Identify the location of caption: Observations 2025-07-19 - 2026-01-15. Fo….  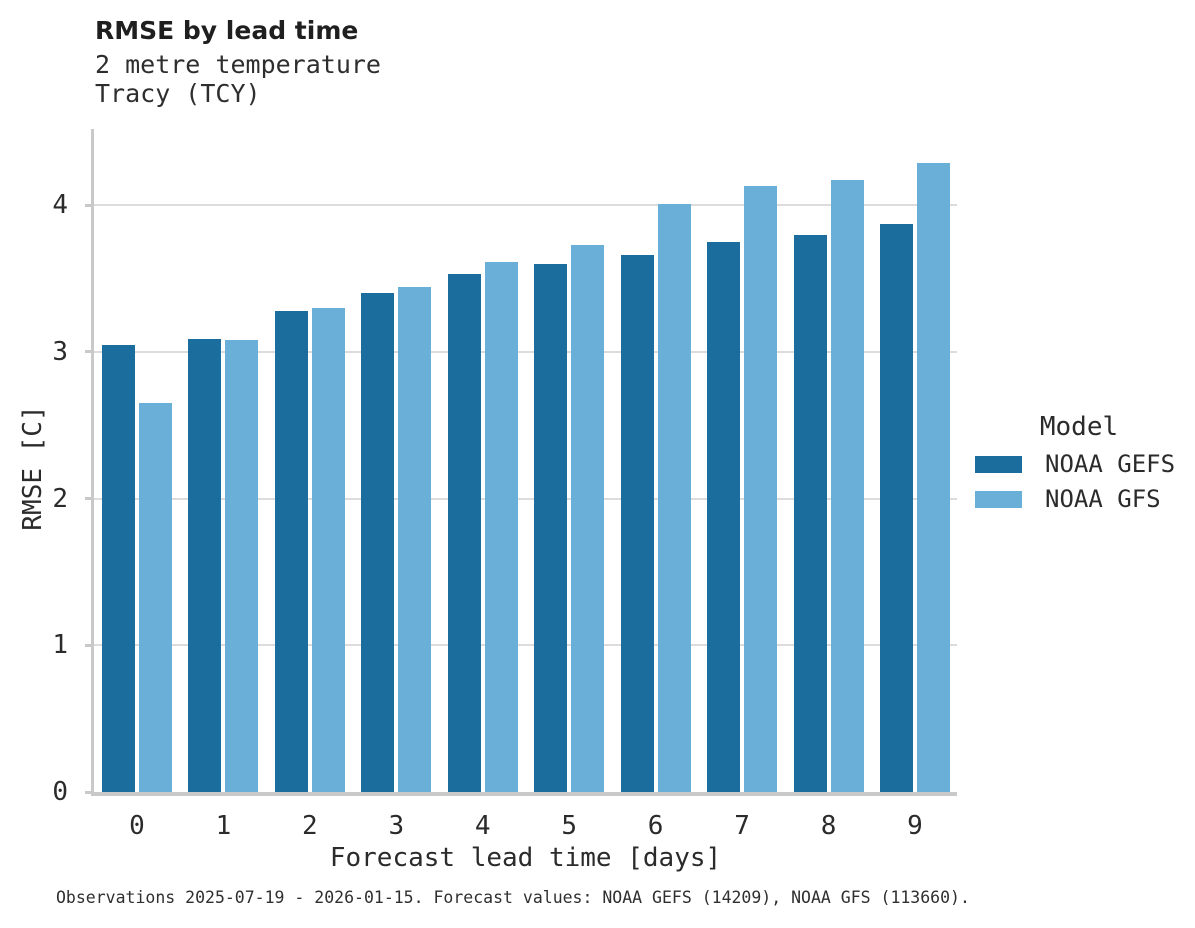
(513, 897).